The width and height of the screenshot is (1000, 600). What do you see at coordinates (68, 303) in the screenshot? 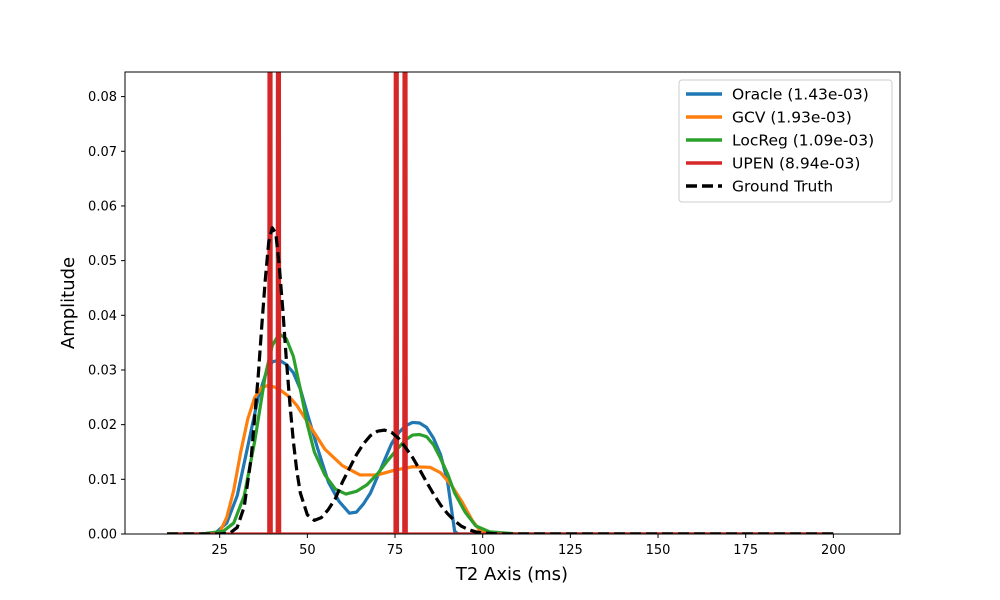
I see `y-axis-label: Amplitude` at bounding box center [68, 303].